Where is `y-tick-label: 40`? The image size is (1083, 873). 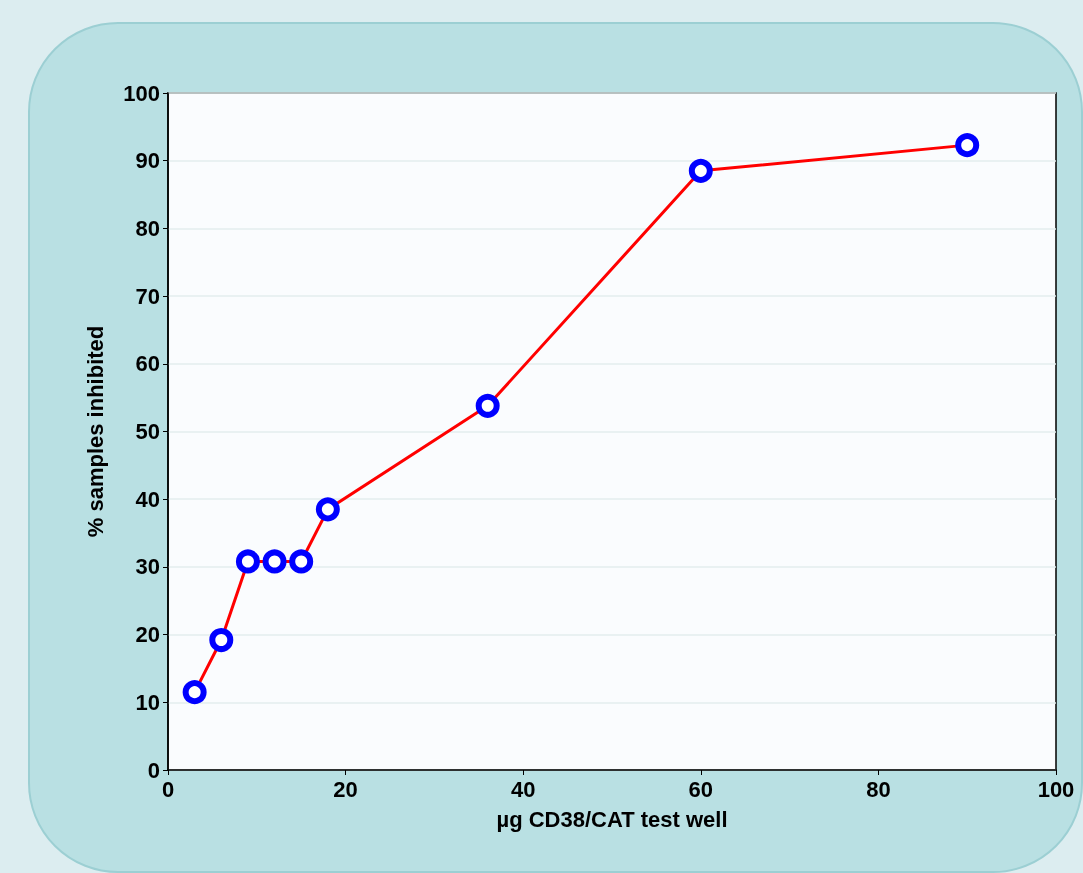 y-tick-label: 40 is located at coordinates (147, 499).